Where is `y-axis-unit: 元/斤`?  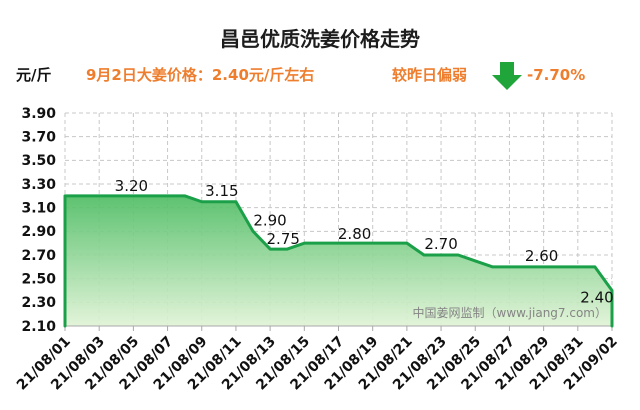
y-axis-unit: 元/斤 is located at coordinates (34, 75).